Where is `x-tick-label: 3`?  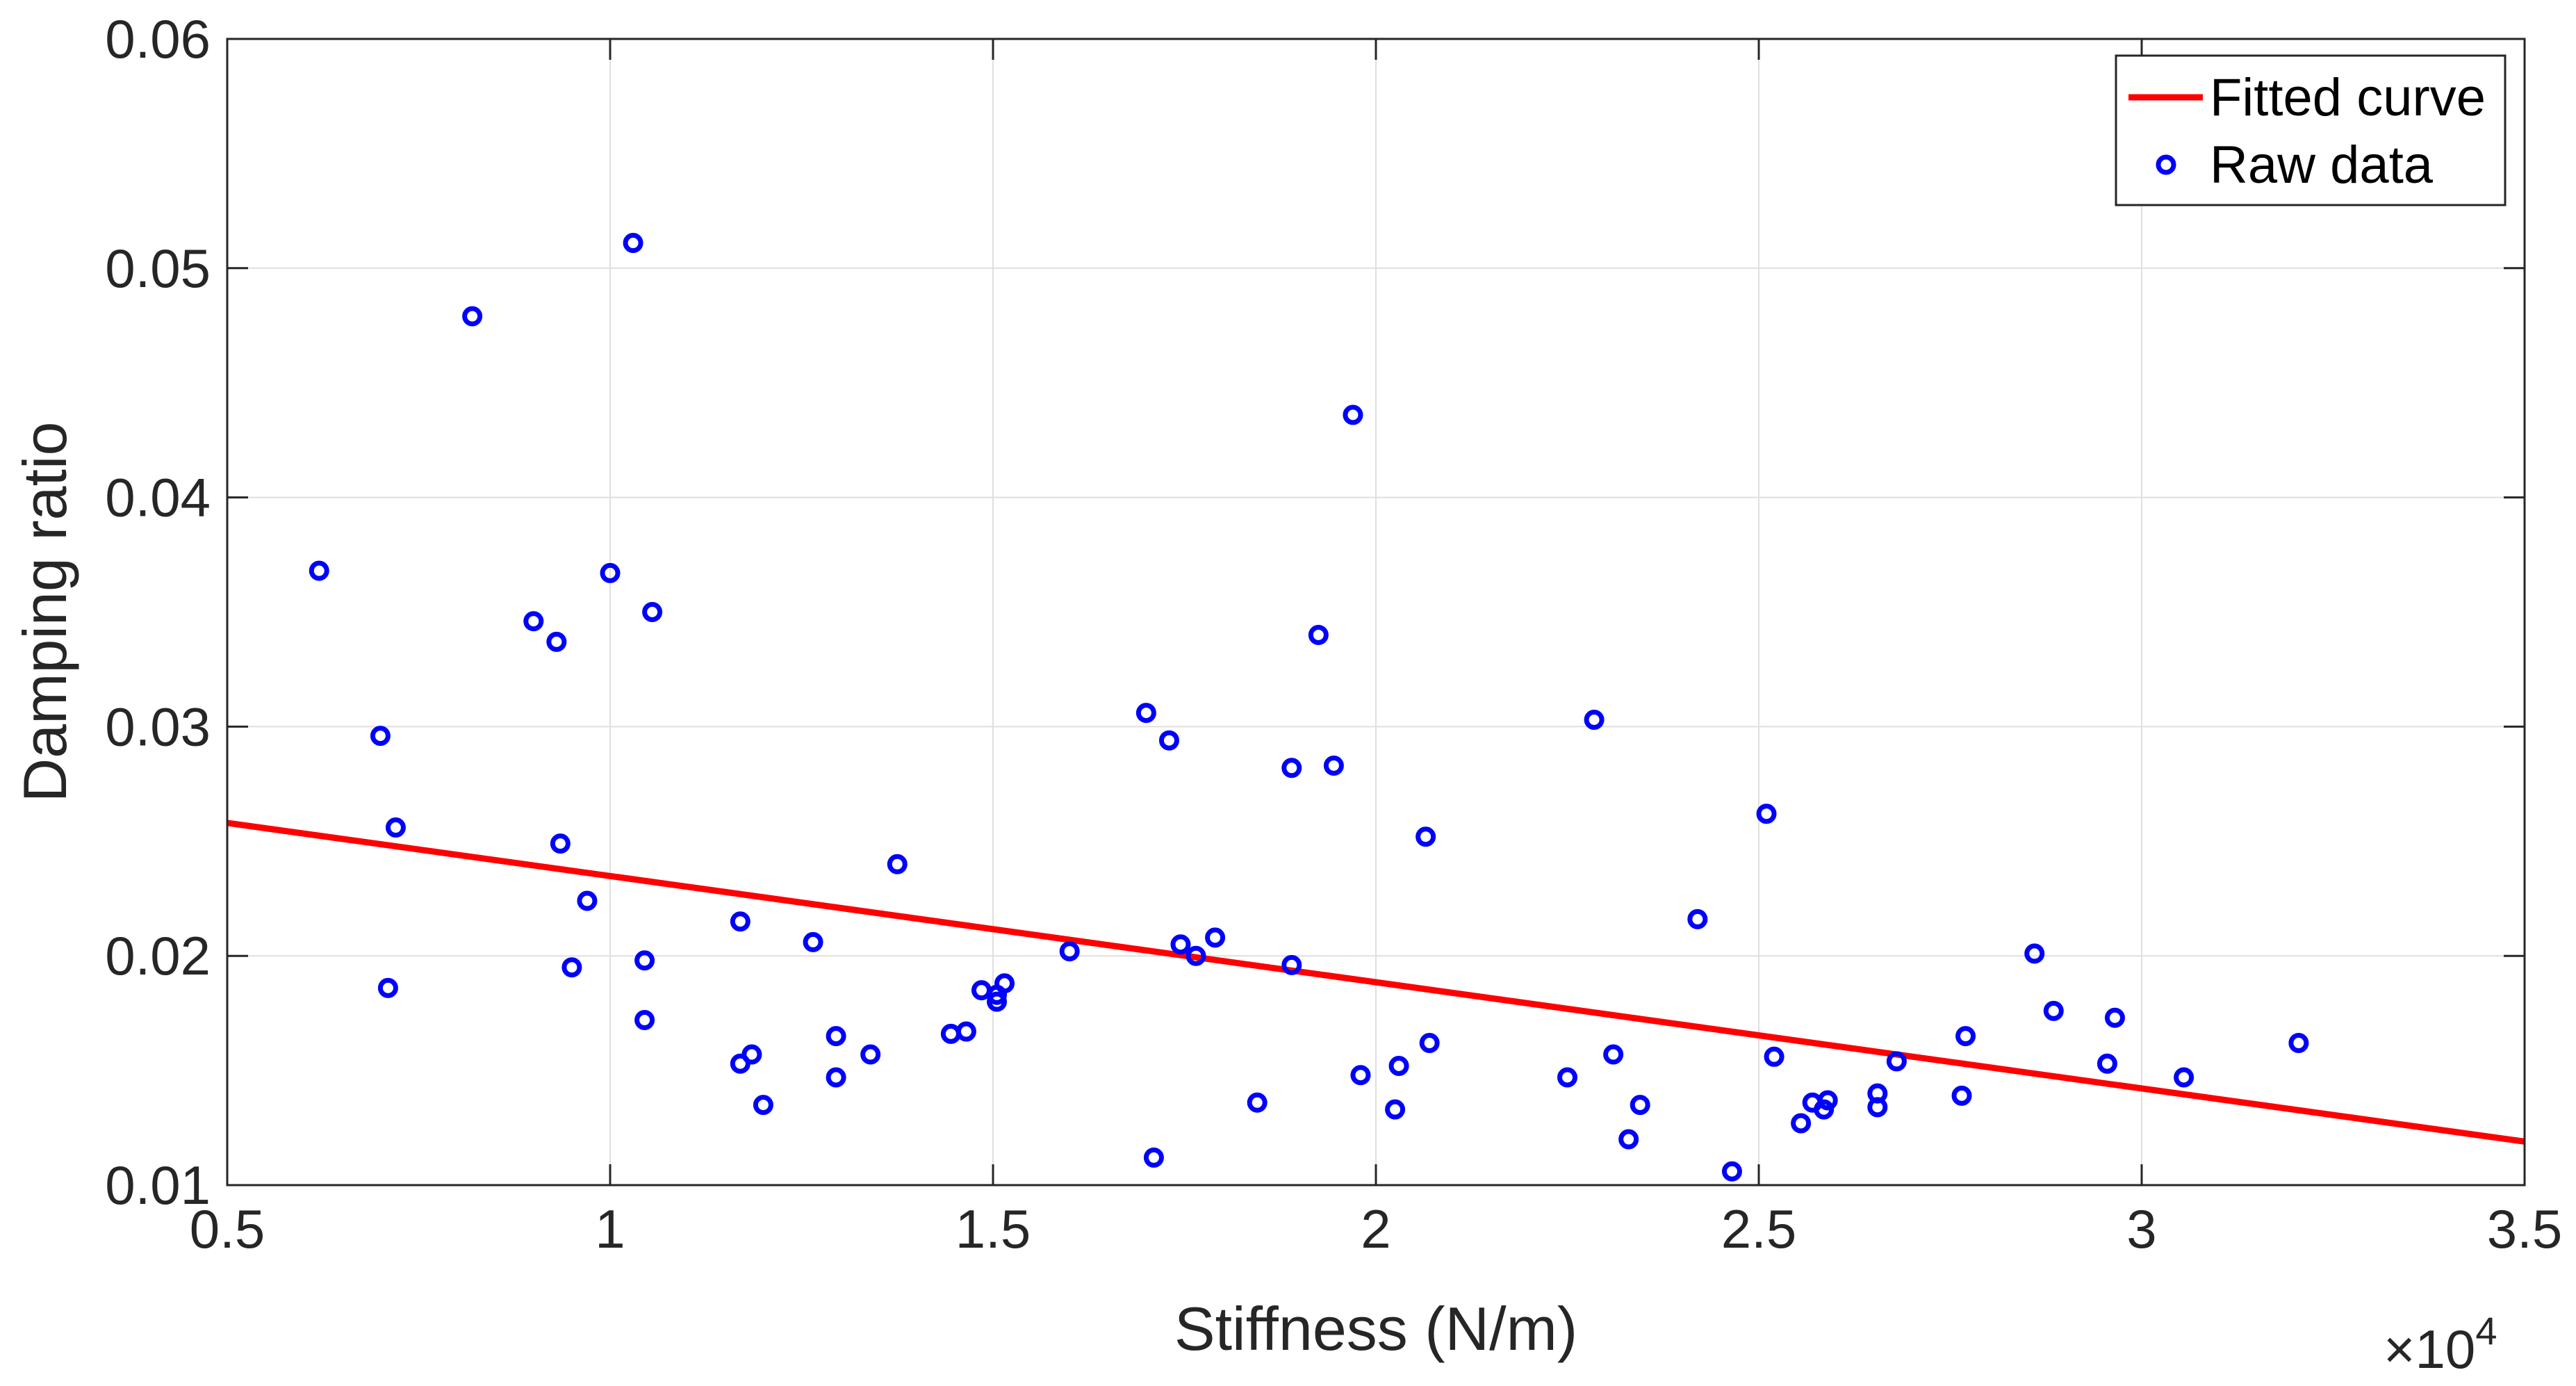 x-tick-label: 3 is located at coordinates (2141, 1229).